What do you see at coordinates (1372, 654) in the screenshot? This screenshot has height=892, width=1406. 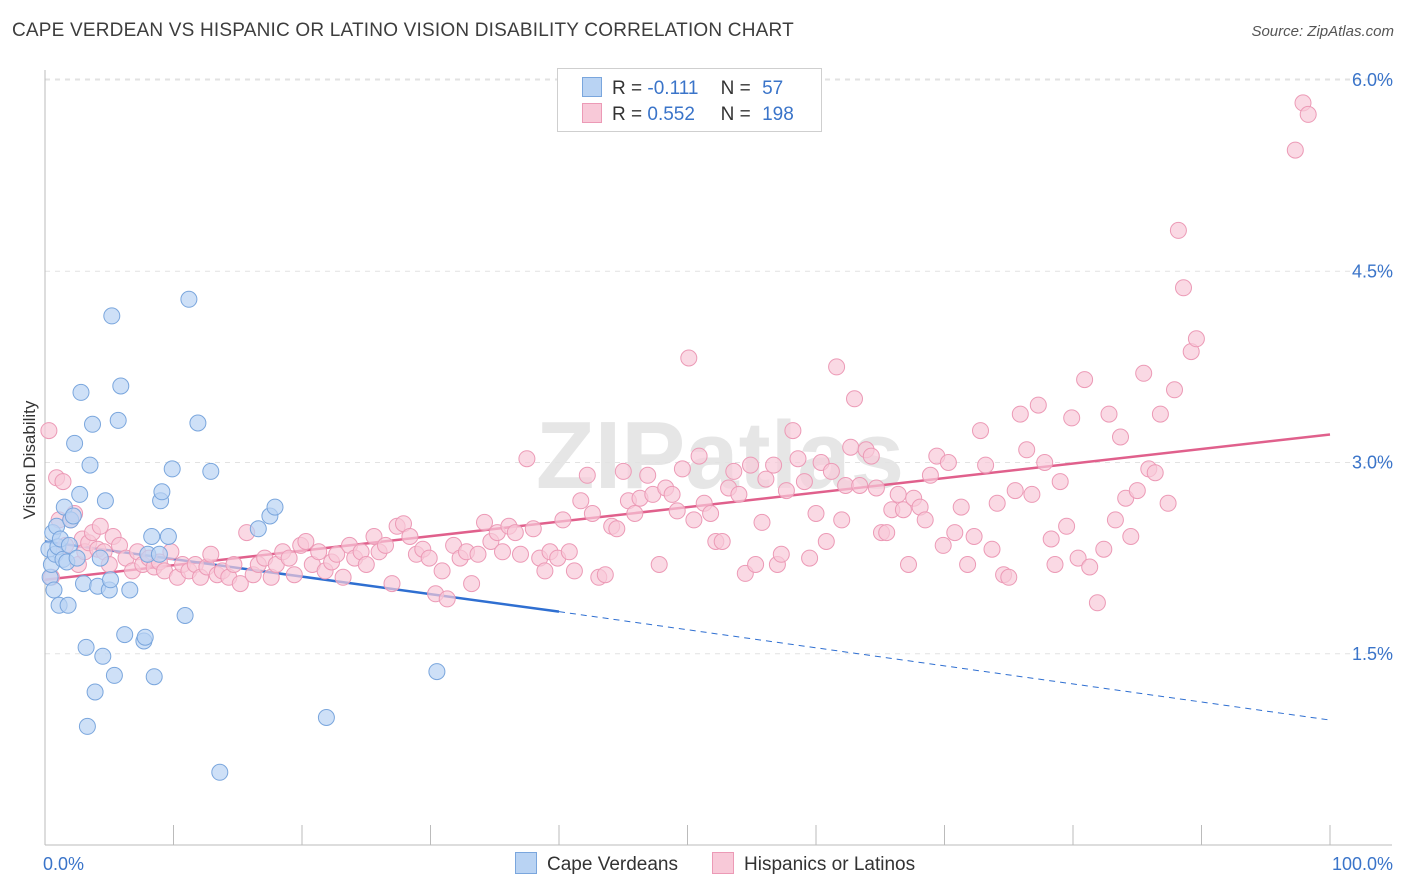 I see `y-tick-label: 1.5%` at bounding box center [1372, 654].